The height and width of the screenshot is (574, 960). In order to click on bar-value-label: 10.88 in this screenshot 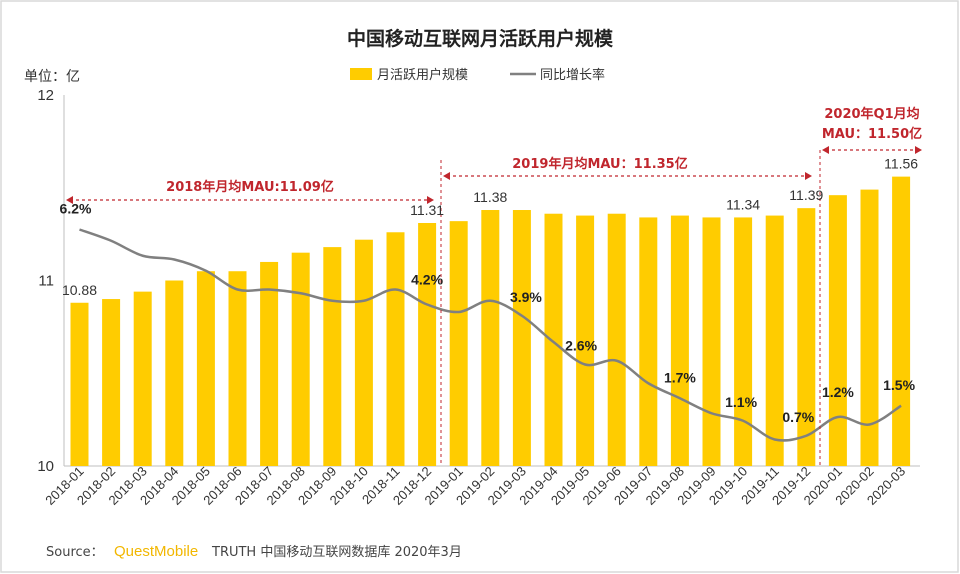, I will do `click(79, 290)`.